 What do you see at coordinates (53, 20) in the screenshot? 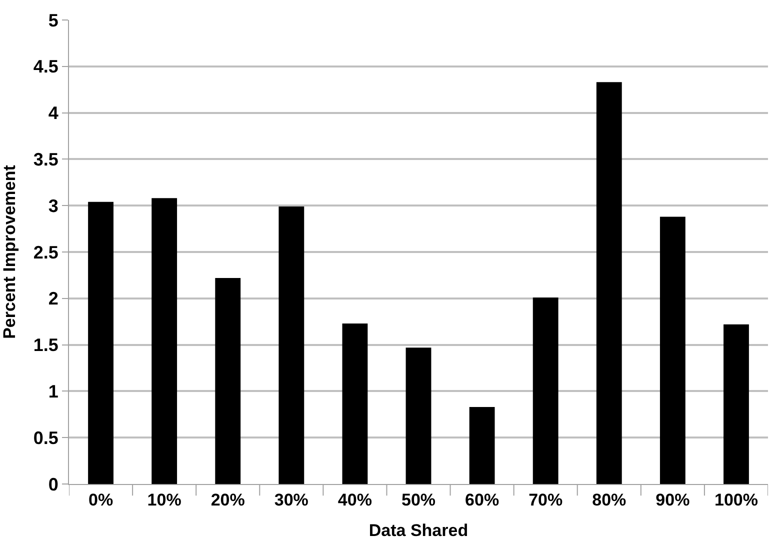
I see `y-tick-label: 5` at bounding box center [53, 20].